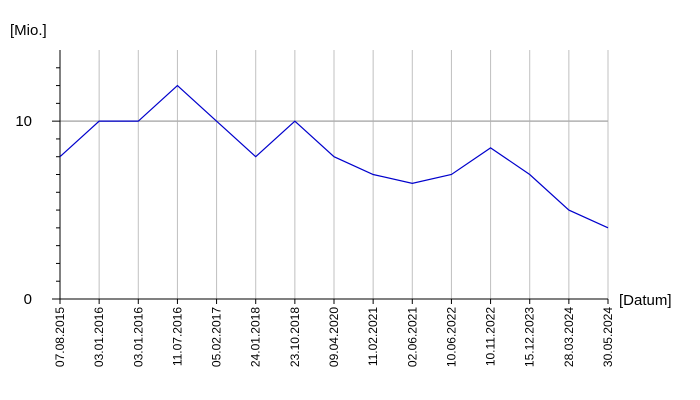  What do you see at coordinates (569, 337) in the screenshot?
I see `x-tick-label: 28.03.2024` at bounding box center [569, 337].